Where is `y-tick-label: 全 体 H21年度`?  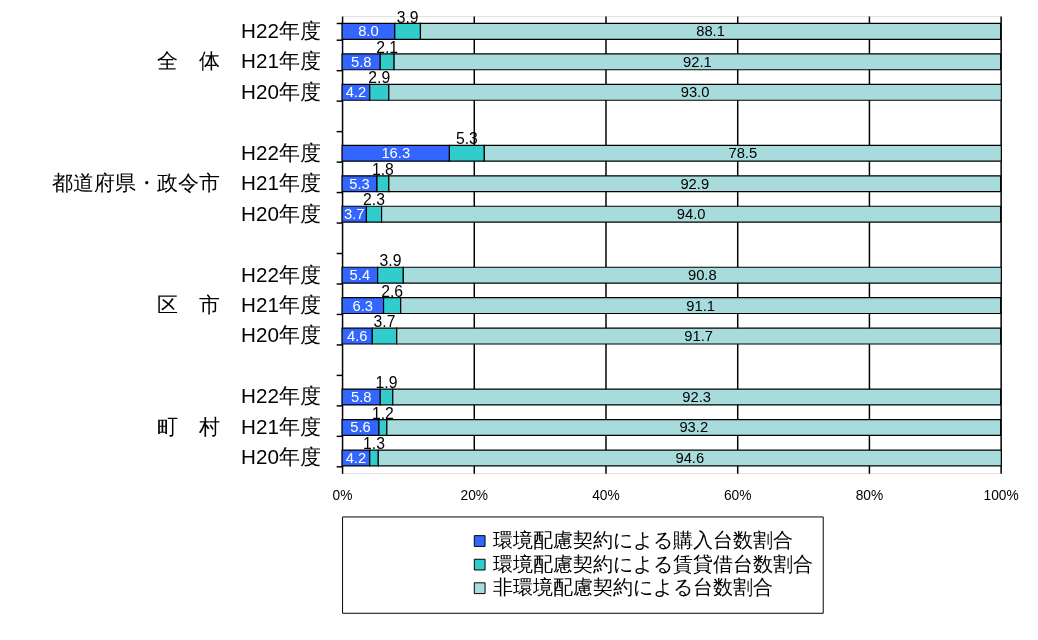
y-tick-label: 全 体 H21年度 is located at coordinates (239, 61).